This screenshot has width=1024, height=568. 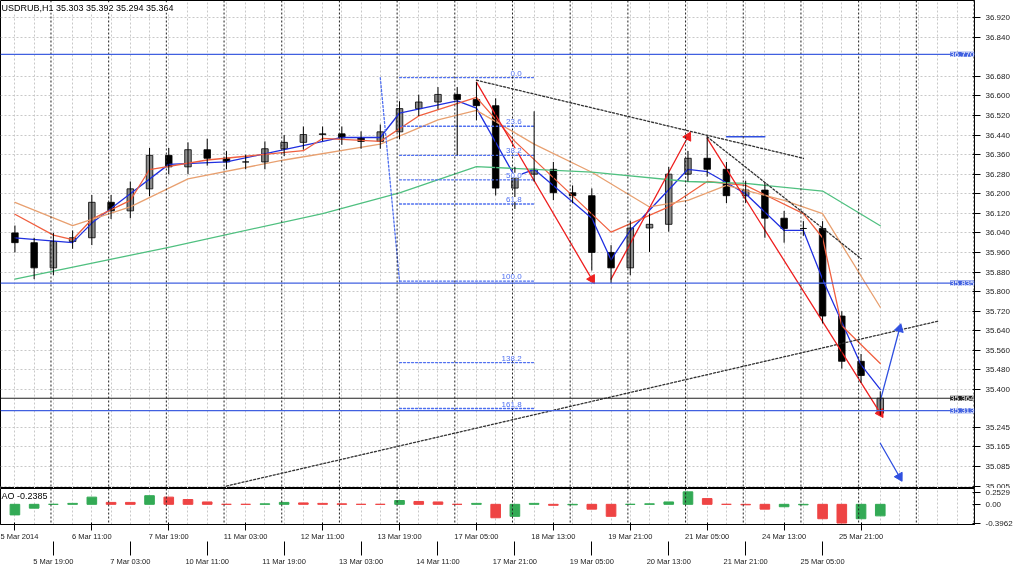 What do you see at coordinates (516, 73) in the screenshot?
I see `annotation: 0.0` at bounding box center [516, 73].